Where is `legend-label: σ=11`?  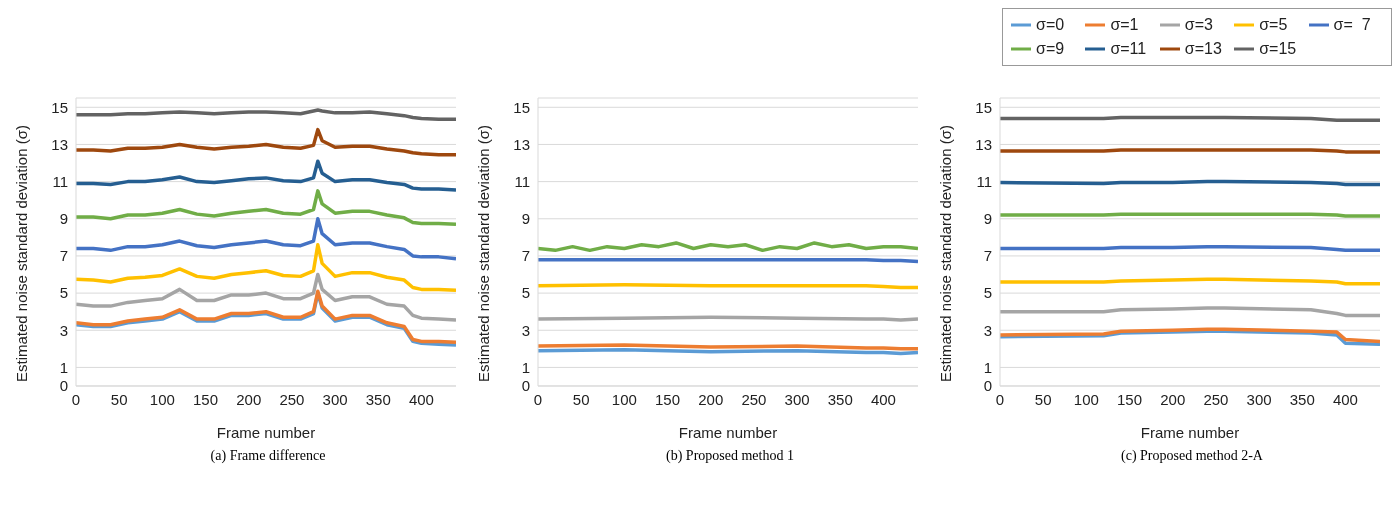 legend-label: σ=11 is located at coordinates (1128, 49).